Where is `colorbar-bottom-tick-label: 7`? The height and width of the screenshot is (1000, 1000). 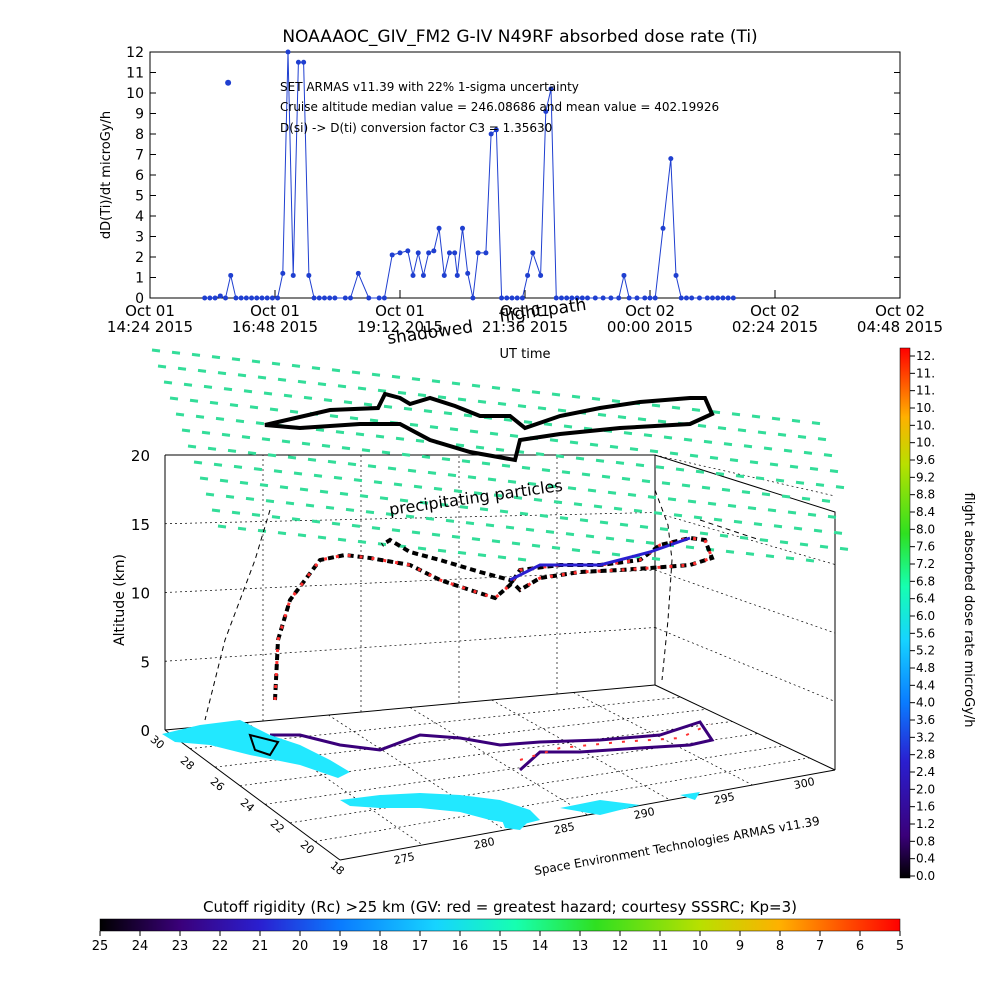
colorbar-bottom-tick-label: 7 is located at coordinates (820, 946).